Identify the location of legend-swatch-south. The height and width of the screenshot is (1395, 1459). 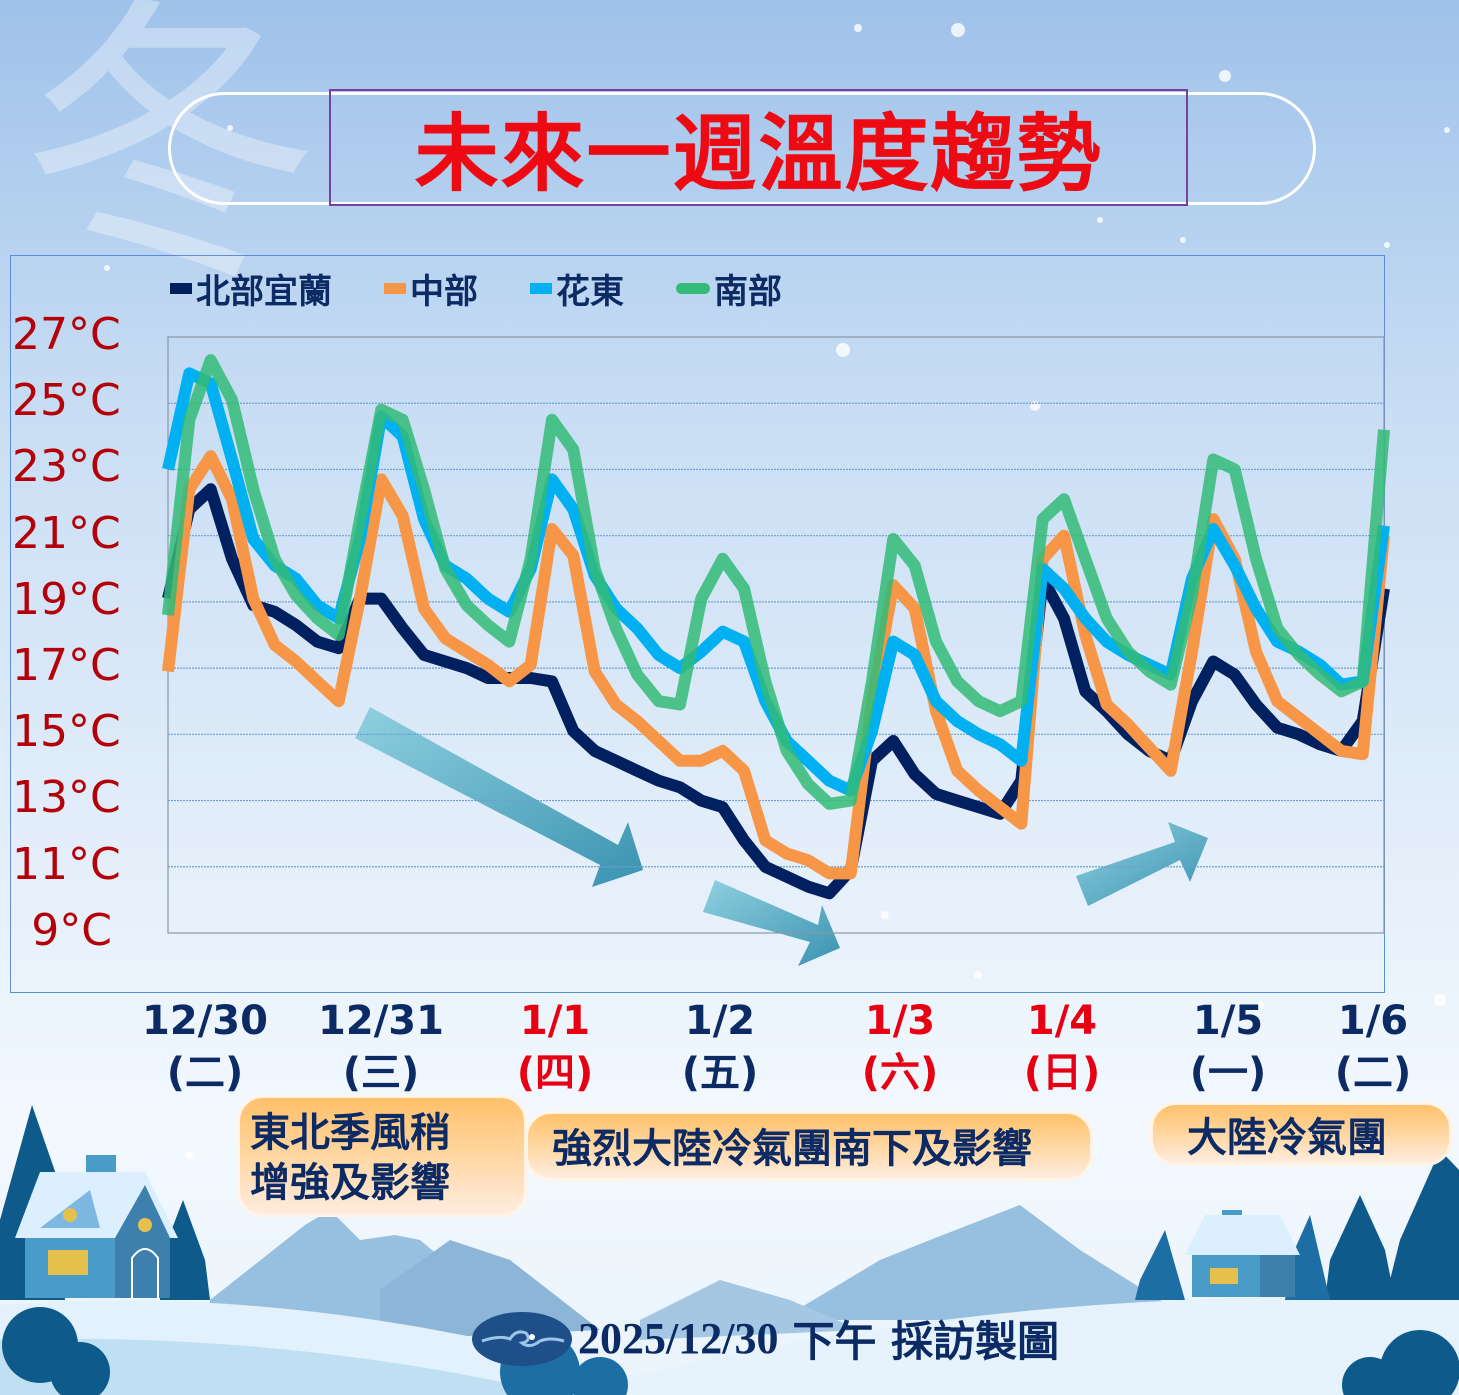
(693, 288).